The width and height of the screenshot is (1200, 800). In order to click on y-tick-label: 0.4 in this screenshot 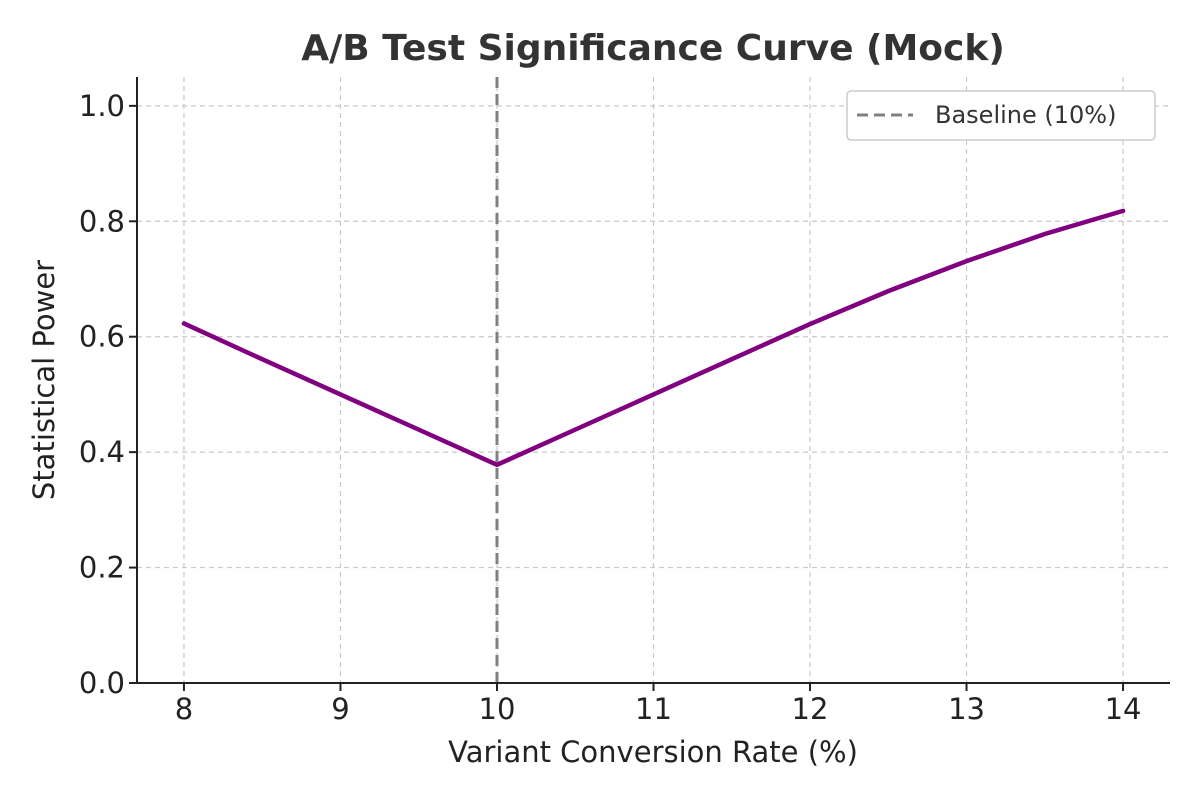, I will do `click(102, 452)`.